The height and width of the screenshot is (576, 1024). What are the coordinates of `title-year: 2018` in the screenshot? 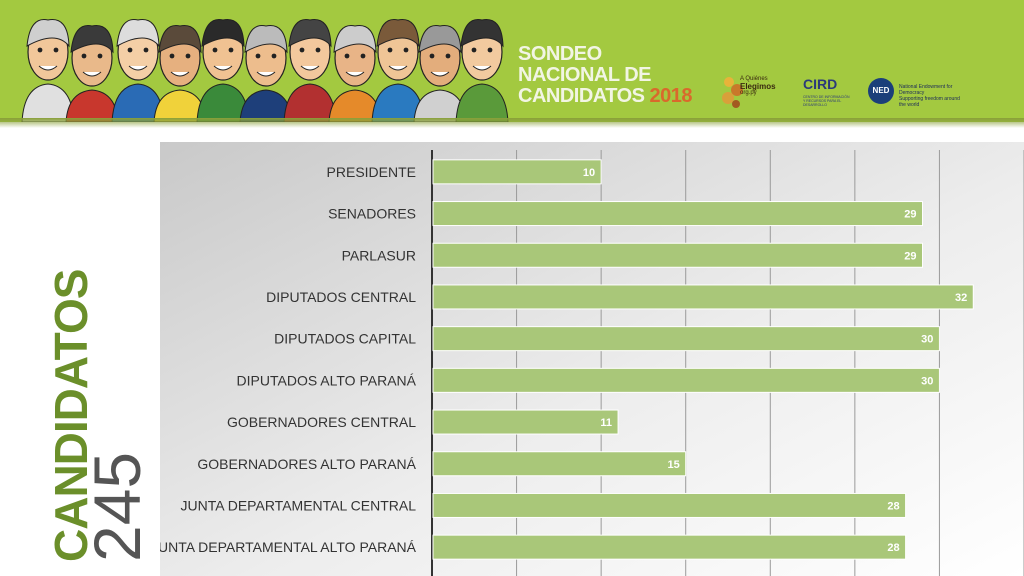 It's located at (671, 96).